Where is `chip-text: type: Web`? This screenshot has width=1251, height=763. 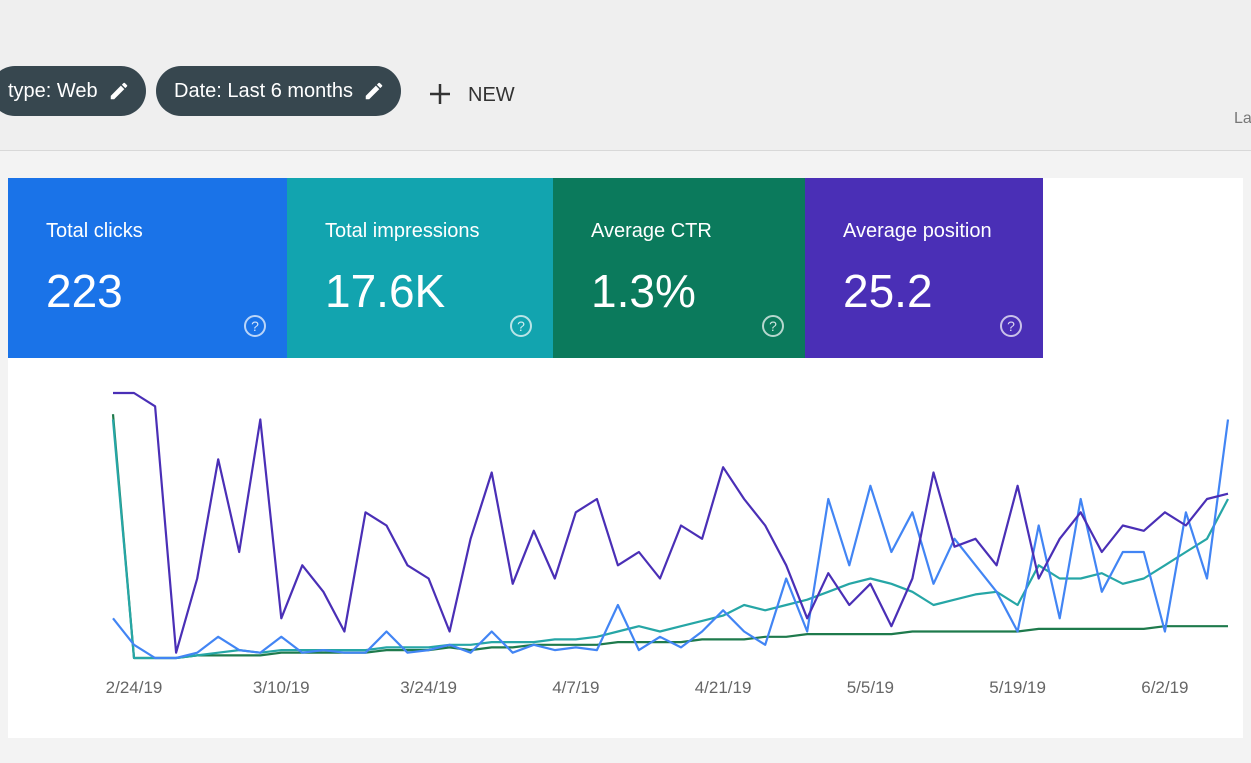
chip-text: type: Web is located at coordinates (53, 91).